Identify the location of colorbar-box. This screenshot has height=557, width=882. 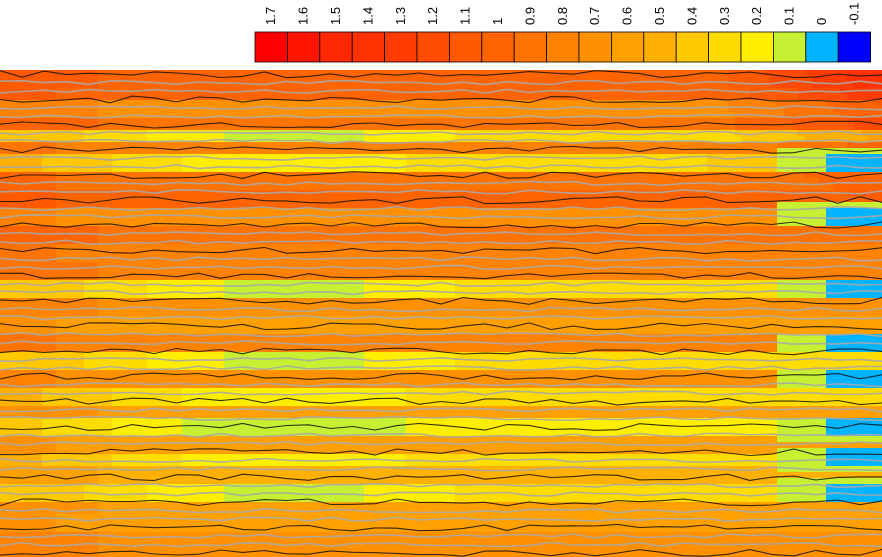
(628, 47).